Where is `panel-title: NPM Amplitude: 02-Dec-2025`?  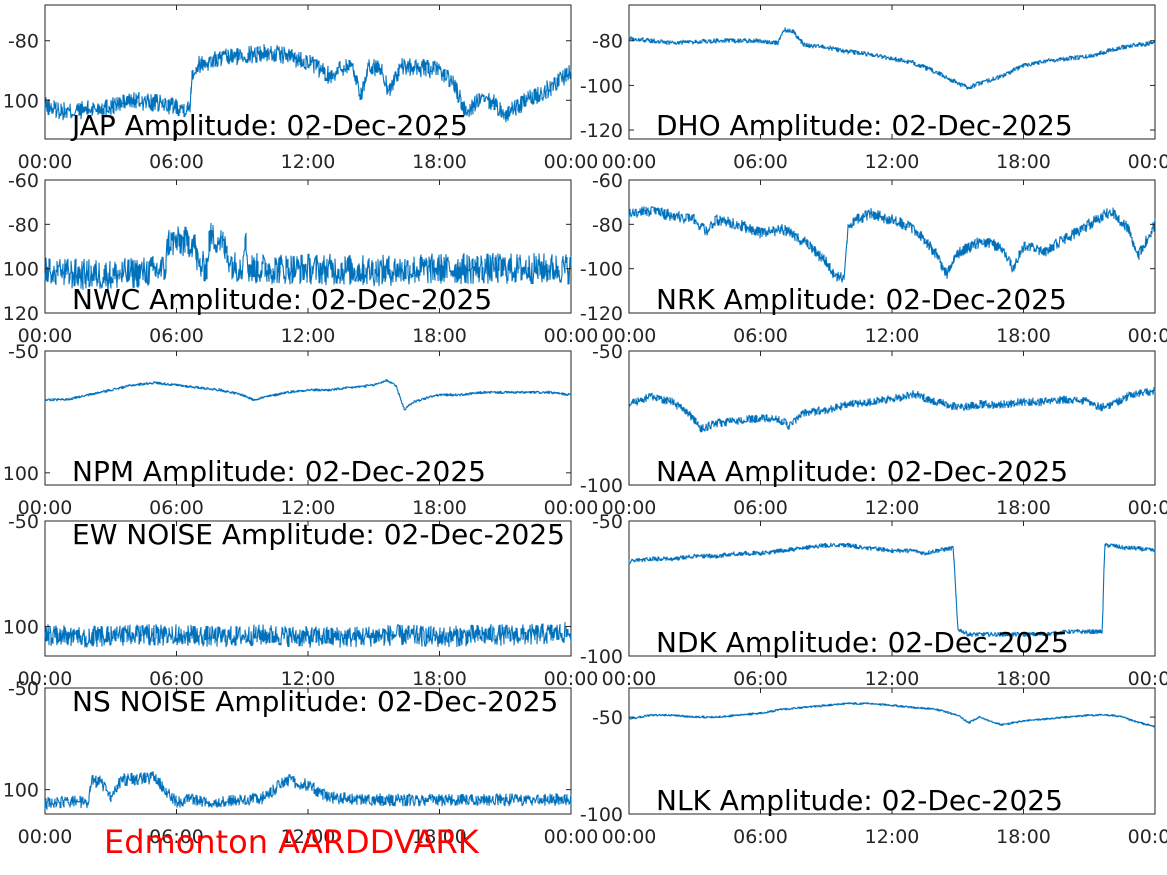 panel-title: NPM Amplitude: 02-Dec-2025 is located at coordinates (279, 471).